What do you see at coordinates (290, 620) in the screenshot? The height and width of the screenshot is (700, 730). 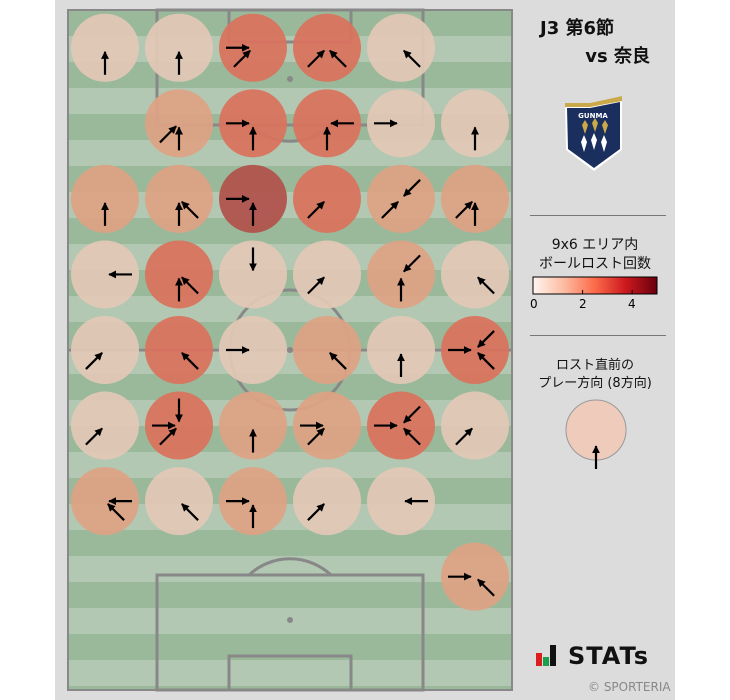 I see `penalty-spot-bottom` at bounding box center [290, 620].